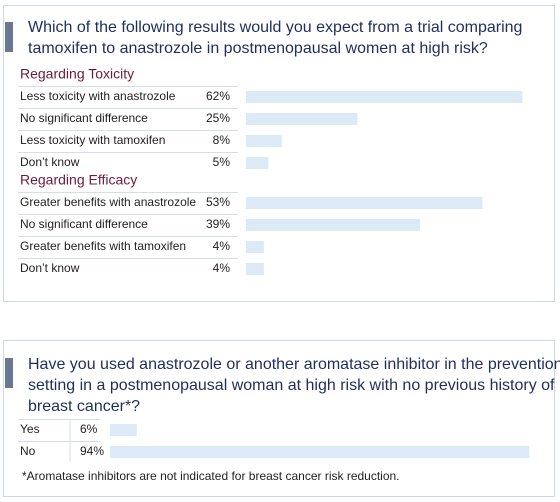  Describe the element at coordinates (218, 202) in the screenshot. I see `value-label: 53%` at that location.